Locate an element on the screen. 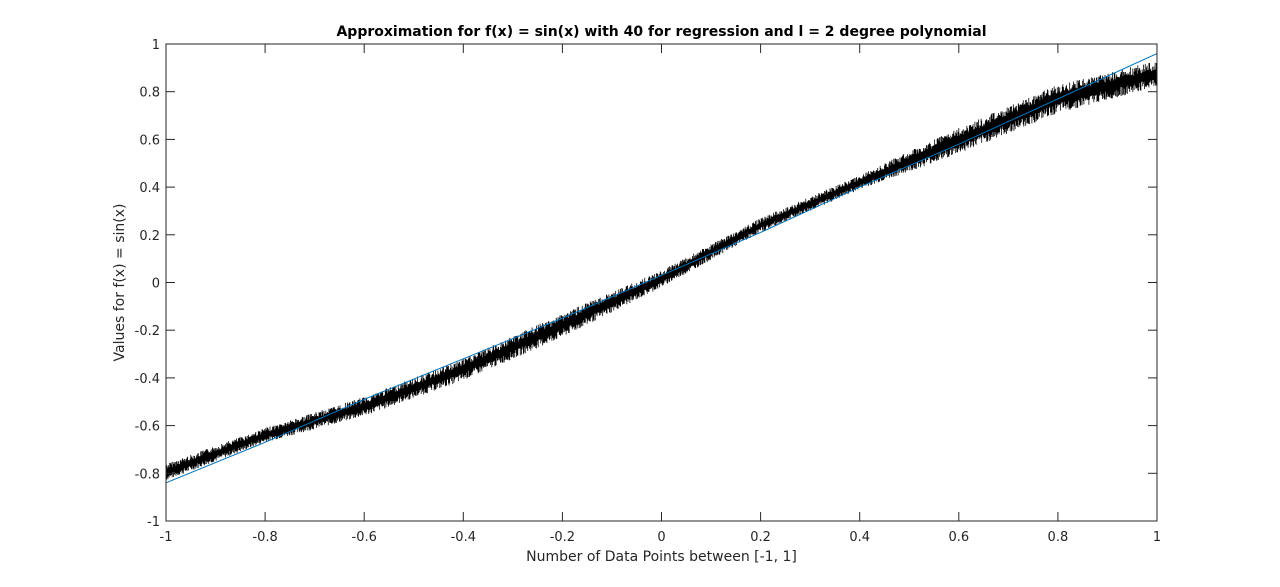 This screenshot has height=587, width=1280. x-tick-label: -0.6 is located at coordinates (364, 537).